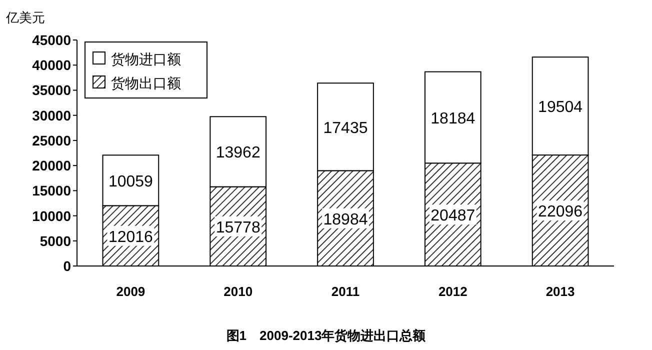 Image resolution: width=652 pixels, height=350 pixels. Describe the element at coordinates (560, 107) in the screenshot. I see `data-label: 19504` at that location.